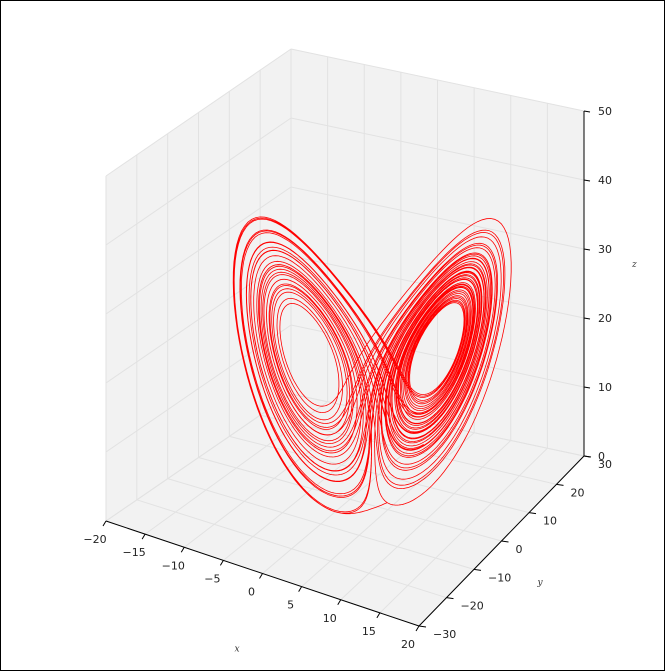 This screenshot has width=665, height=671. What do you see at coordinates (605, 464) in the screenshot?
I see `y-tick-label: 30` at bounding box center [605, 464].